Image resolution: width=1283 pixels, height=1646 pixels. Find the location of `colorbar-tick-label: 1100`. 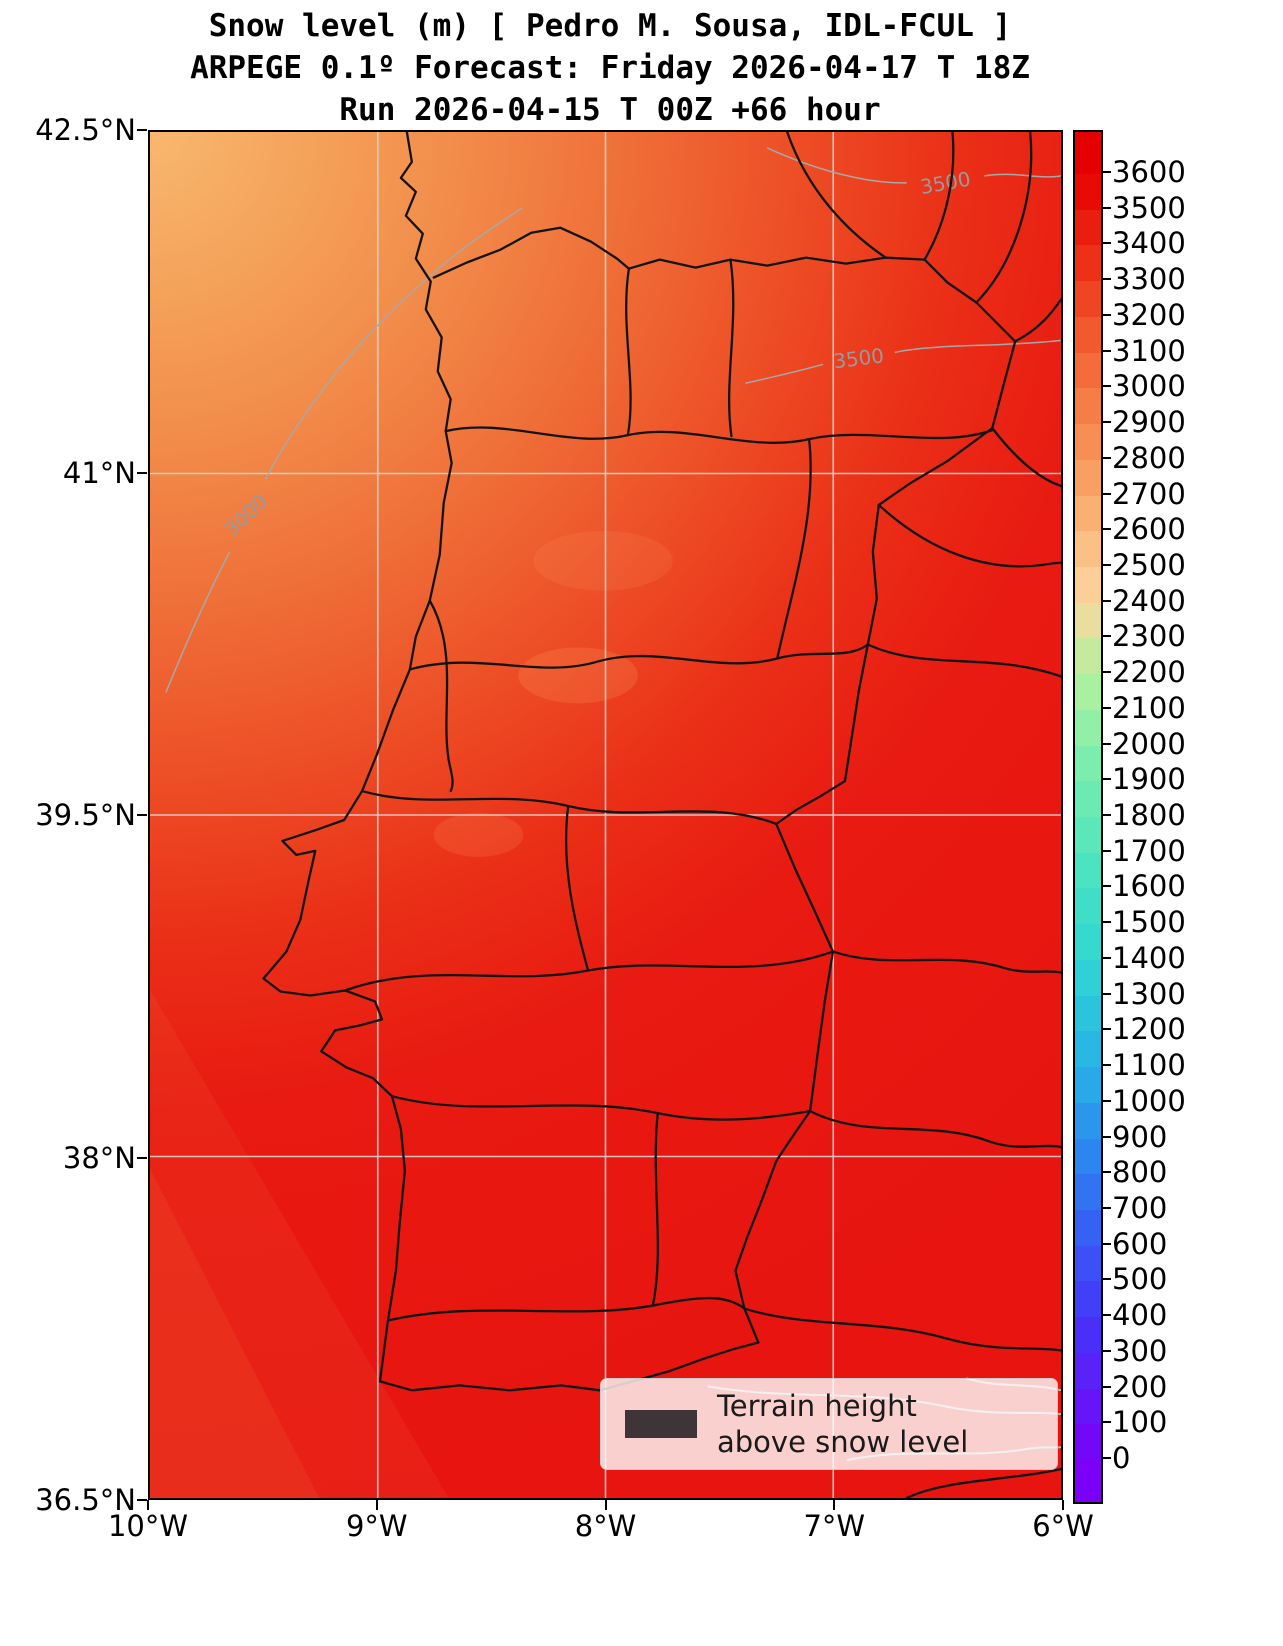

colorbar-tick-label: 1100 is located at coordinates (1149, 1065).